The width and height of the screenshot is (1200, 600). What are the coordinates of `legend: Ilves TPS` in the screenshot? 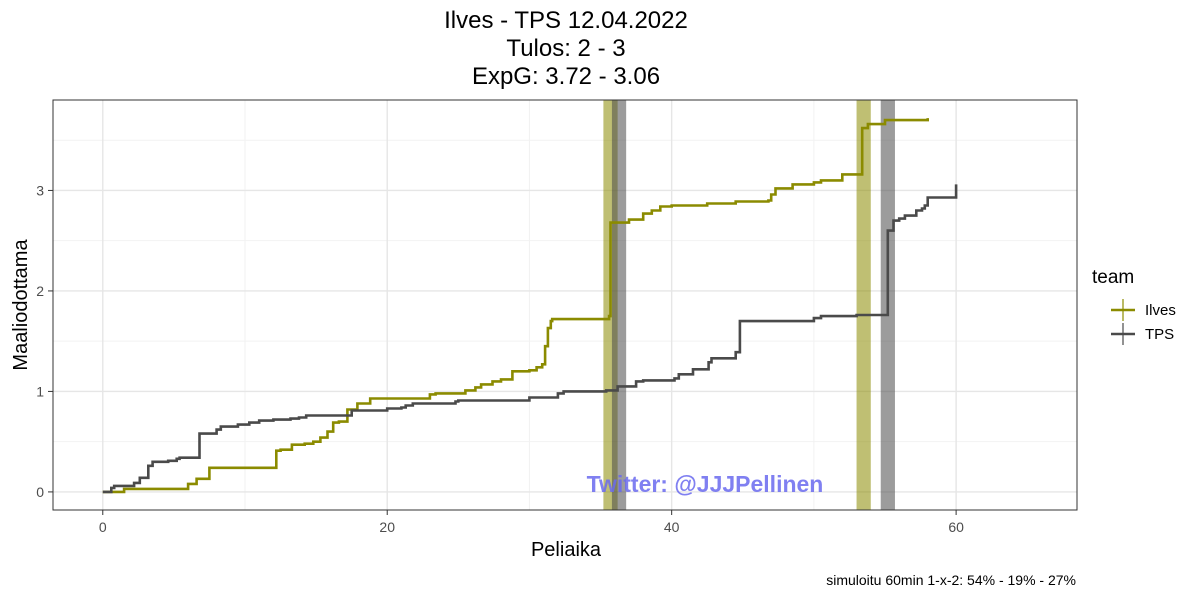 It's located at (1143, 322).